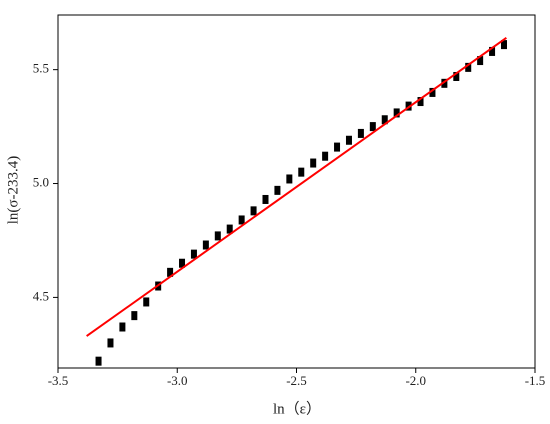 Image resolution: width=550 pixels, height=424 pixels. Describe the element at coordinates (41, 295) in the screenshot. I see `y-tick-label: 4.5` at that location.